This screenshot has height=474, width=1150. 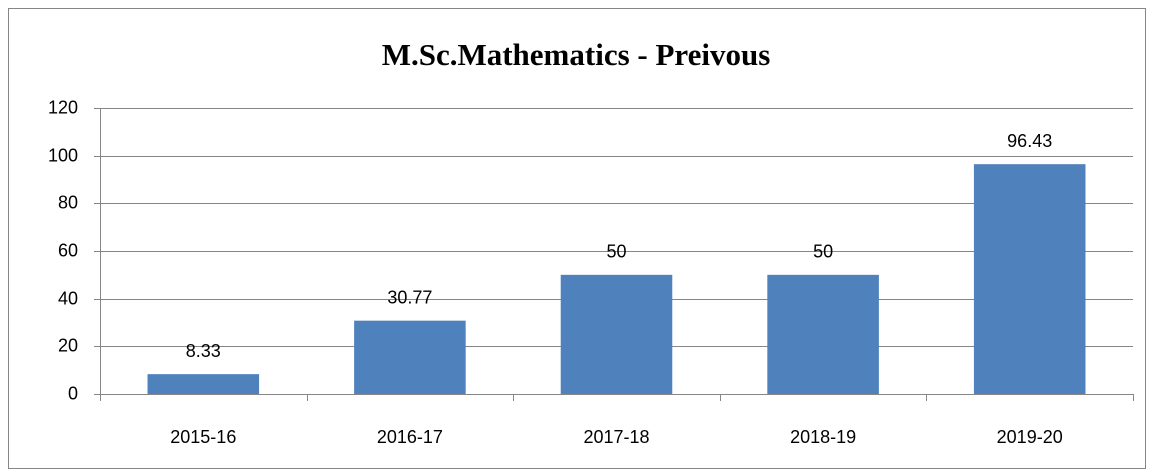 What do you see at coordinates (1029, 141) in the screenshot?
I see `data-label: 96.43` at bounding box center [1029, 141].